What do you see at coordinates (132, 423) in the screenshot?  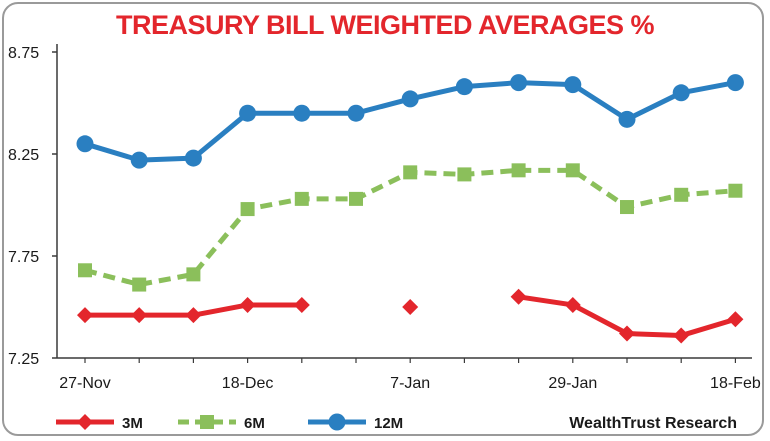 I see `legend-label-3m: 3M` at bounding box center [132, 423].